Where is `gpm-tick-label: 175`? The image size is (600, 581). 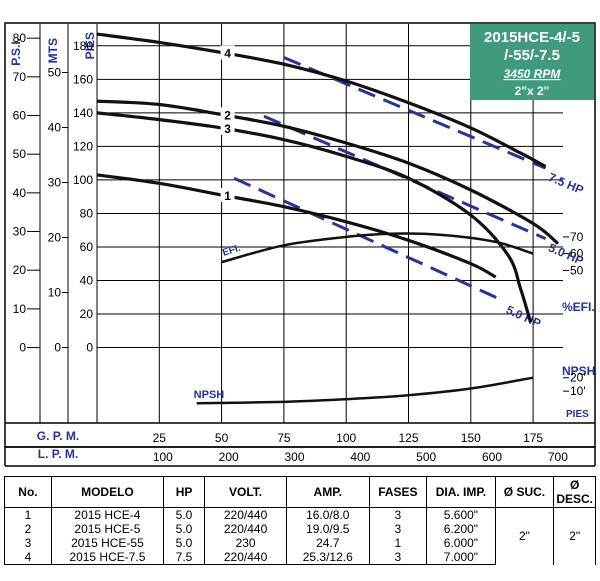 gpm-tick-label: 175 is located at coordinates (533, 438).